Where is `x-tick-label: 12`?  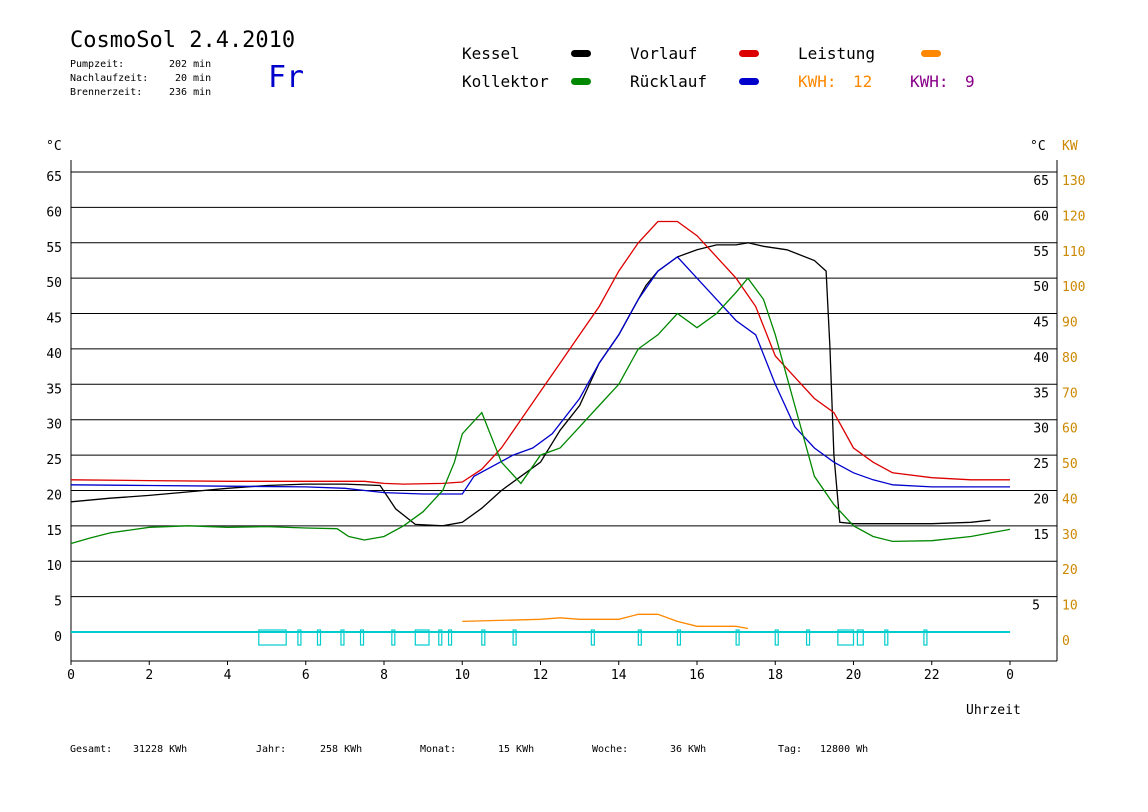
x-tick-label: 12 is located at coordinates (541, 675).